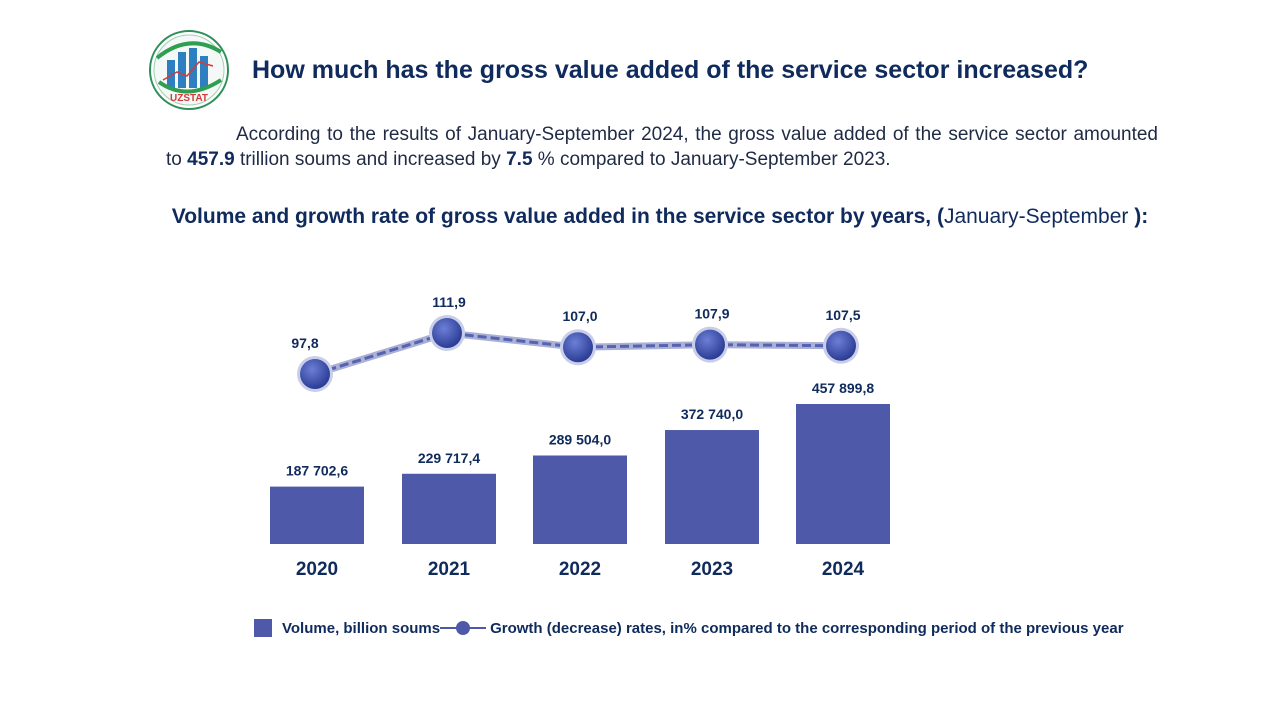 The width and height of the screenshot is (1280, 720). I want to click on bar-2021, so click(449, 508).